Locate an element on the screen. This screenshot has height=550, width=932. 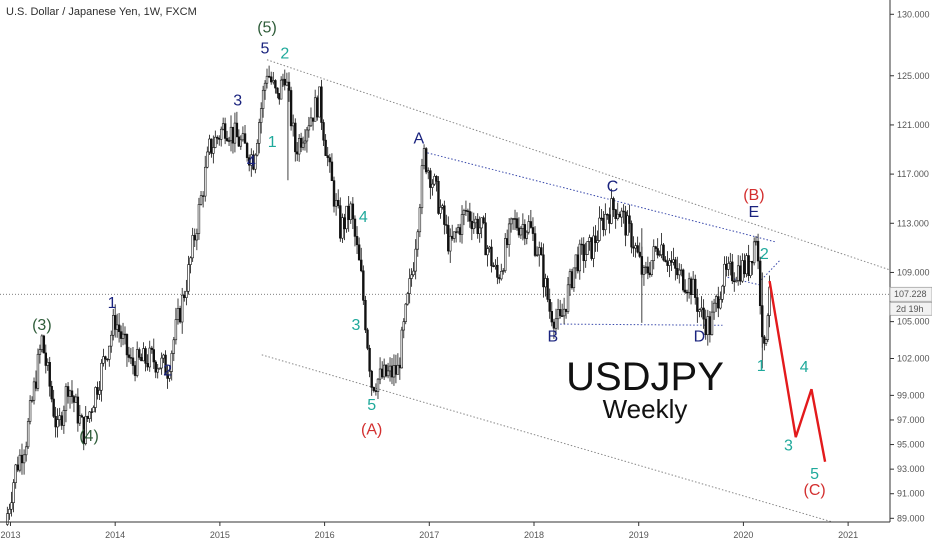
wave-label: B is located at coordinates (553, 336).